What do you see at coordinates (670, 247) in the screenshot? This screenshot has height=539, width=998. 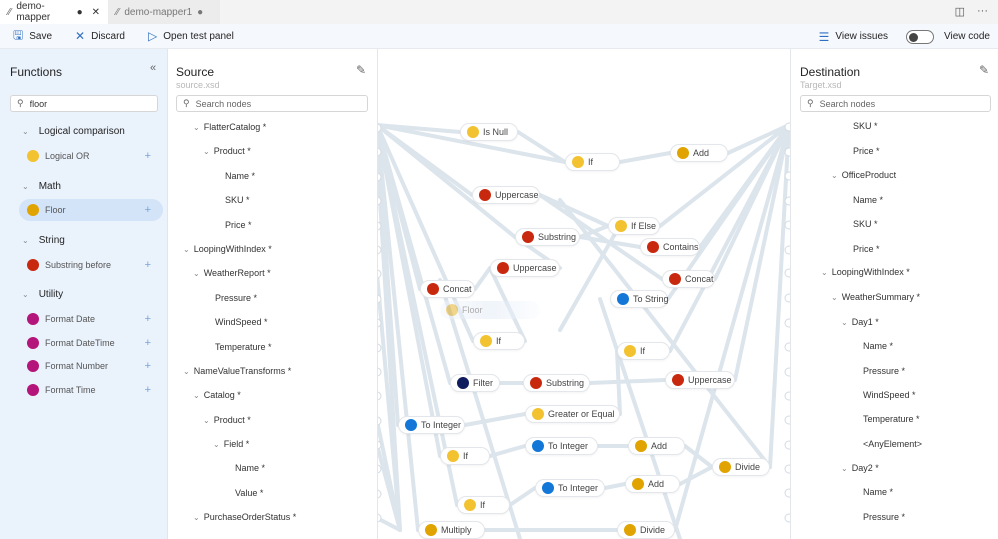 I see `function-node: Contains` at bounding box center [670, 247].